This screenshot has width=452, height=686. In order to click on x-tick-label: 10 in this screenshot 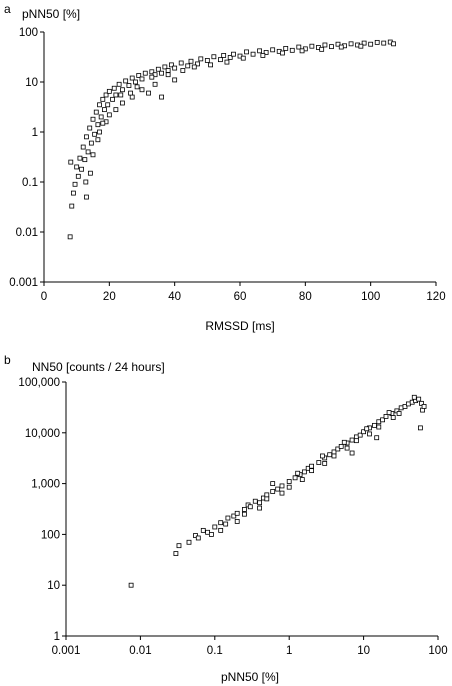, I will do `click(363, 651)`.